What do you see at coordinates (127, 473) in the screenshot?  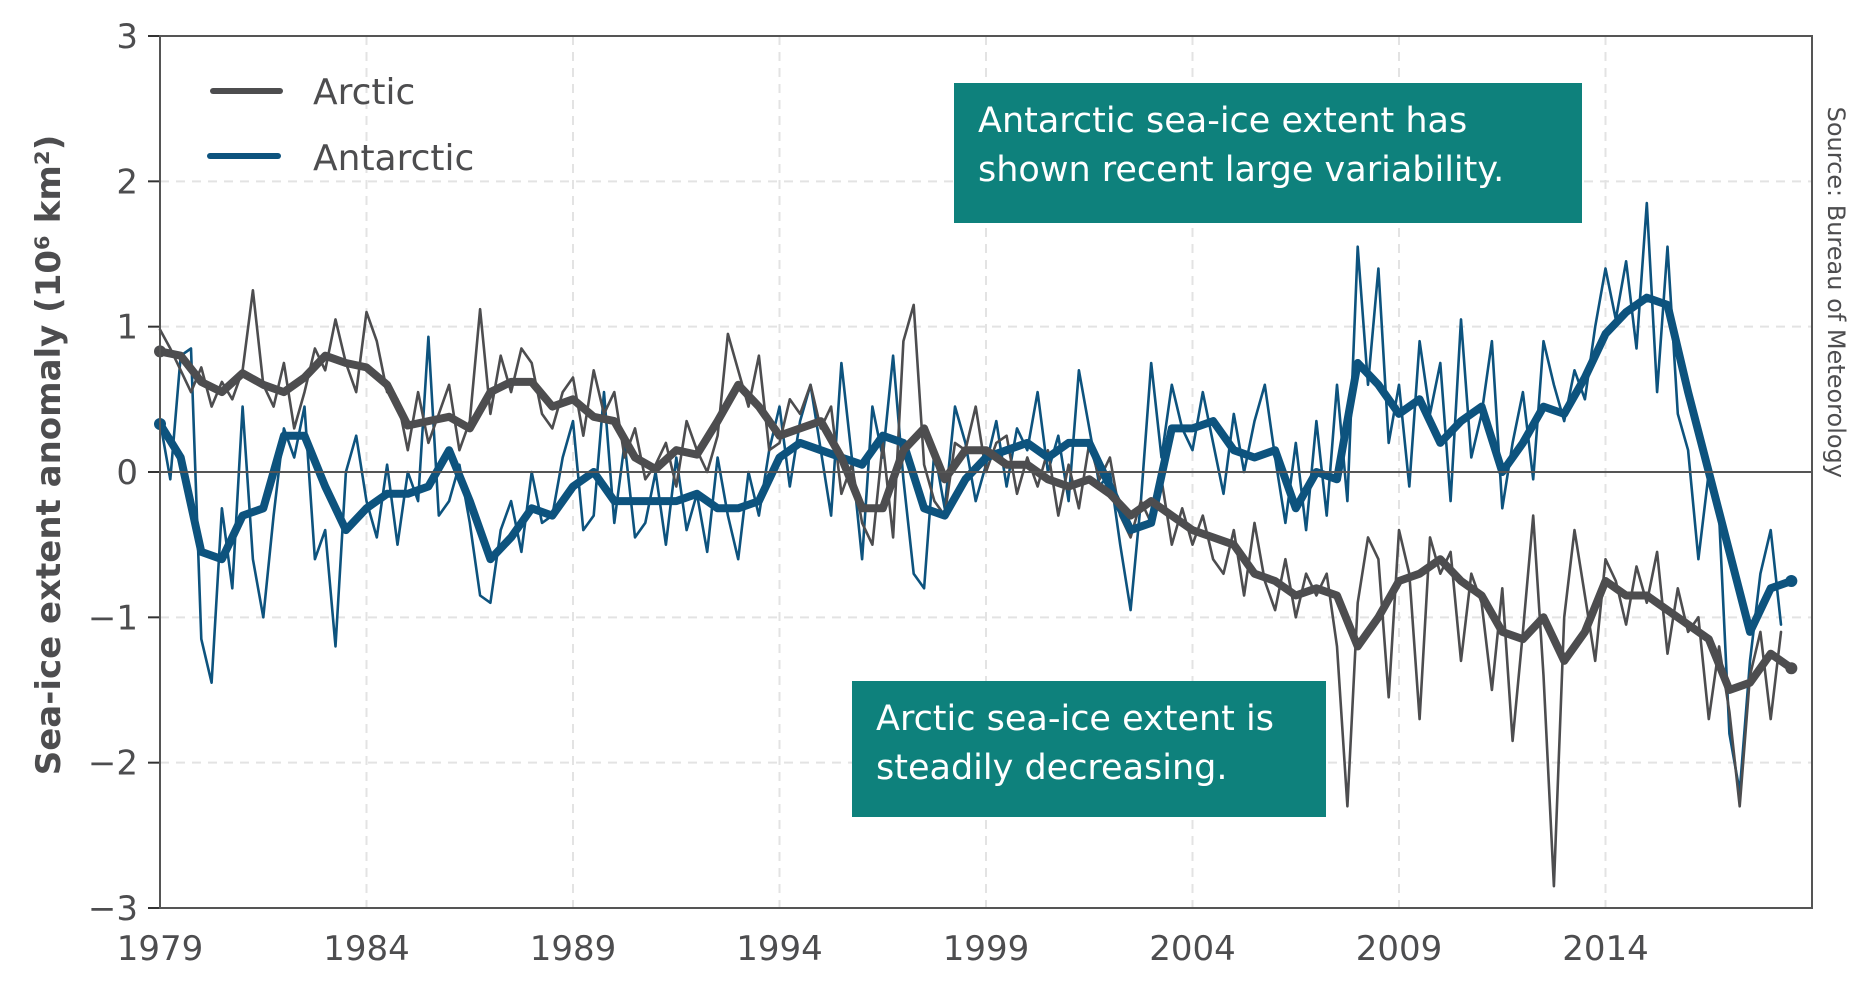 I see `y-tick-label: 0` at bounding box center [127, 473].